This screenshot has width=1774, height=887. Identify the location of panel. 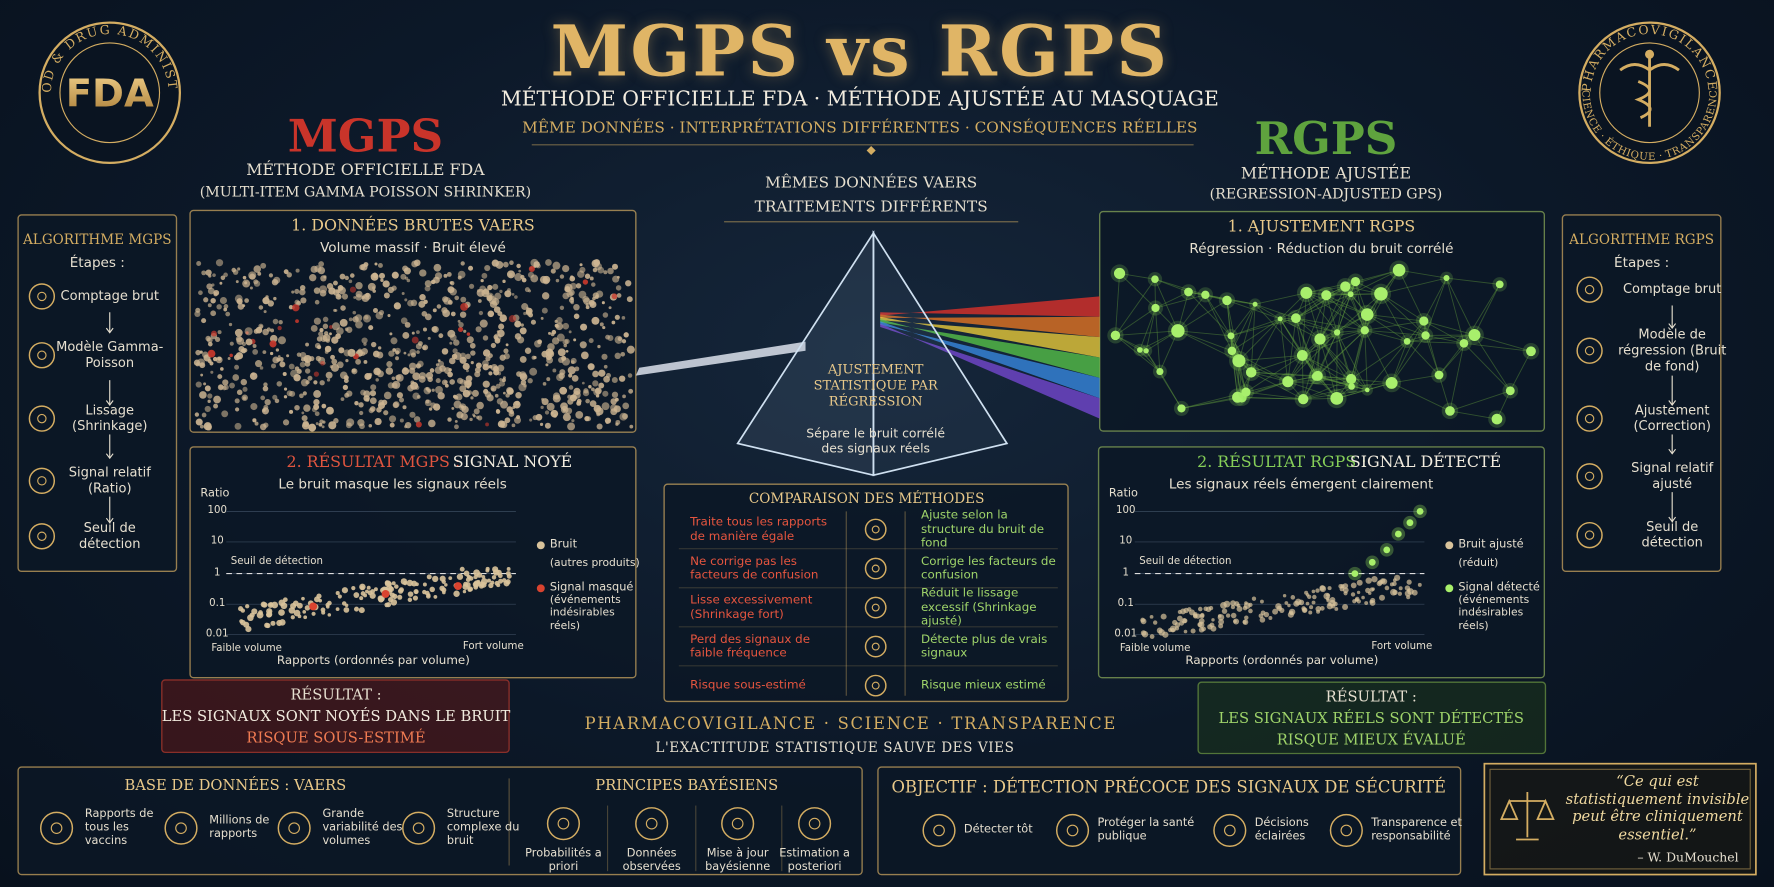
(1169, 821).